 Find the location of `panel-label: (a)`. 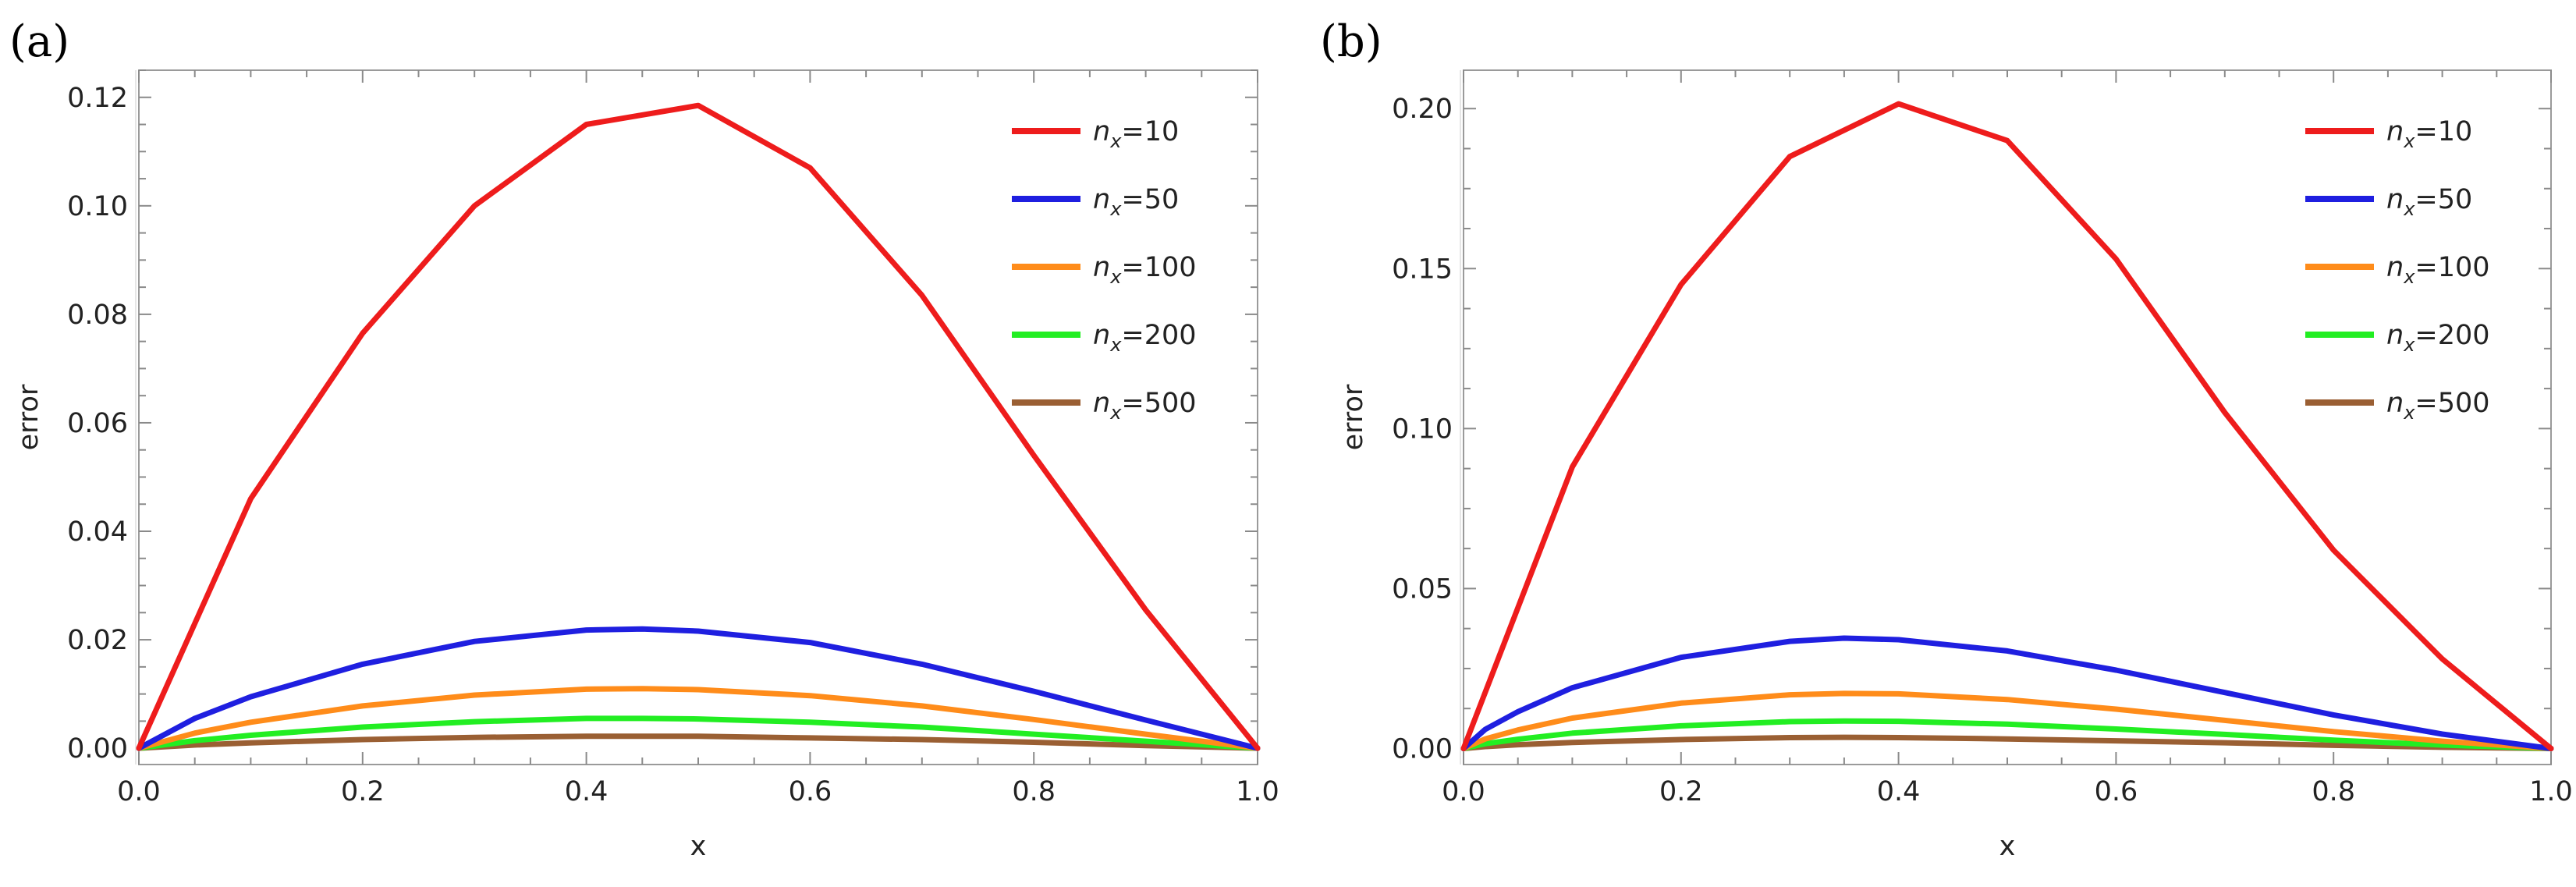

panel-label: (a) is located at coordinates (39, 42).